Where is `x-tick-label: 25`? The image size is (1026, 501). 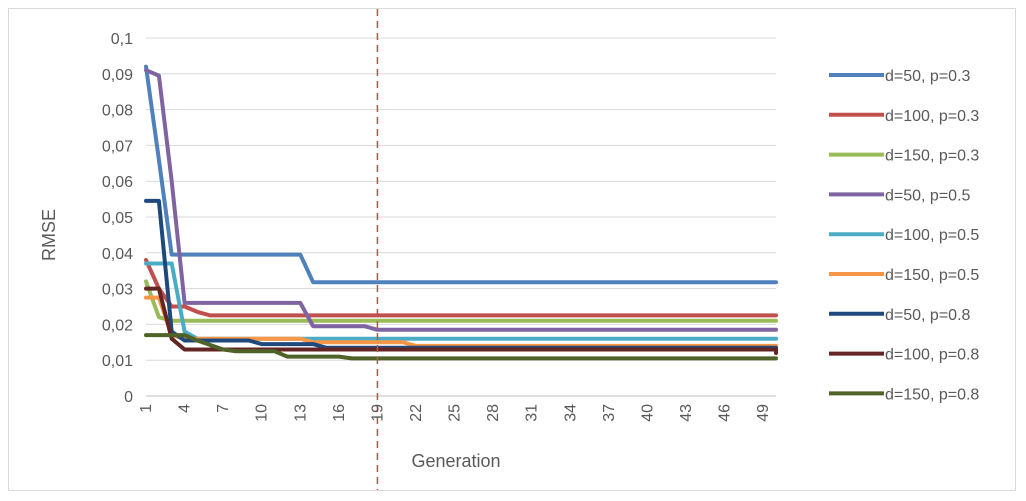
x-tick-label: 25 is located at coordinates (455, 413).